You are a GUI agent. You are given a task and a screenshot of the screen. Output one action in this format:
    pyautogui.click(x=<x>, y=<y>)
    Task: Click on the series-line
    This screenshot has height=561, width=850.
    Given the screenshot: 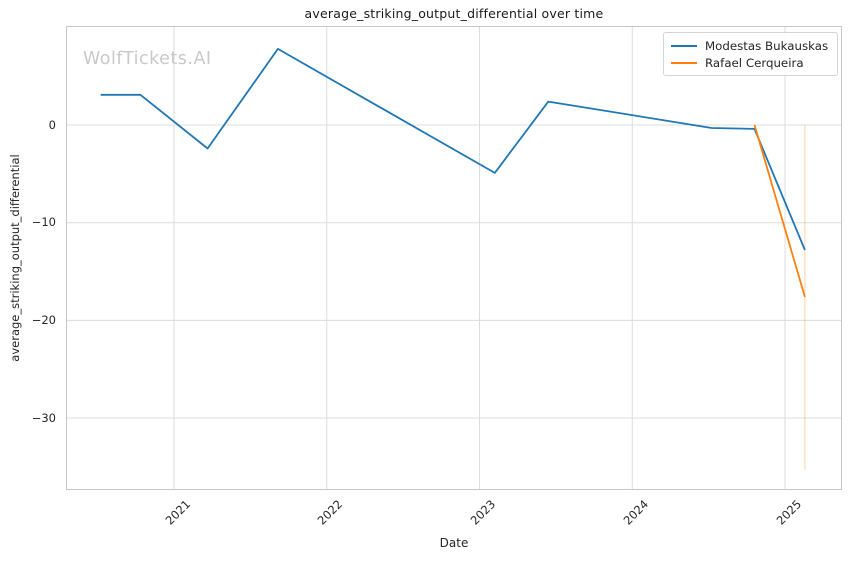 What is the action you would take?
    pyautogui.click(x=779, y=211)
    